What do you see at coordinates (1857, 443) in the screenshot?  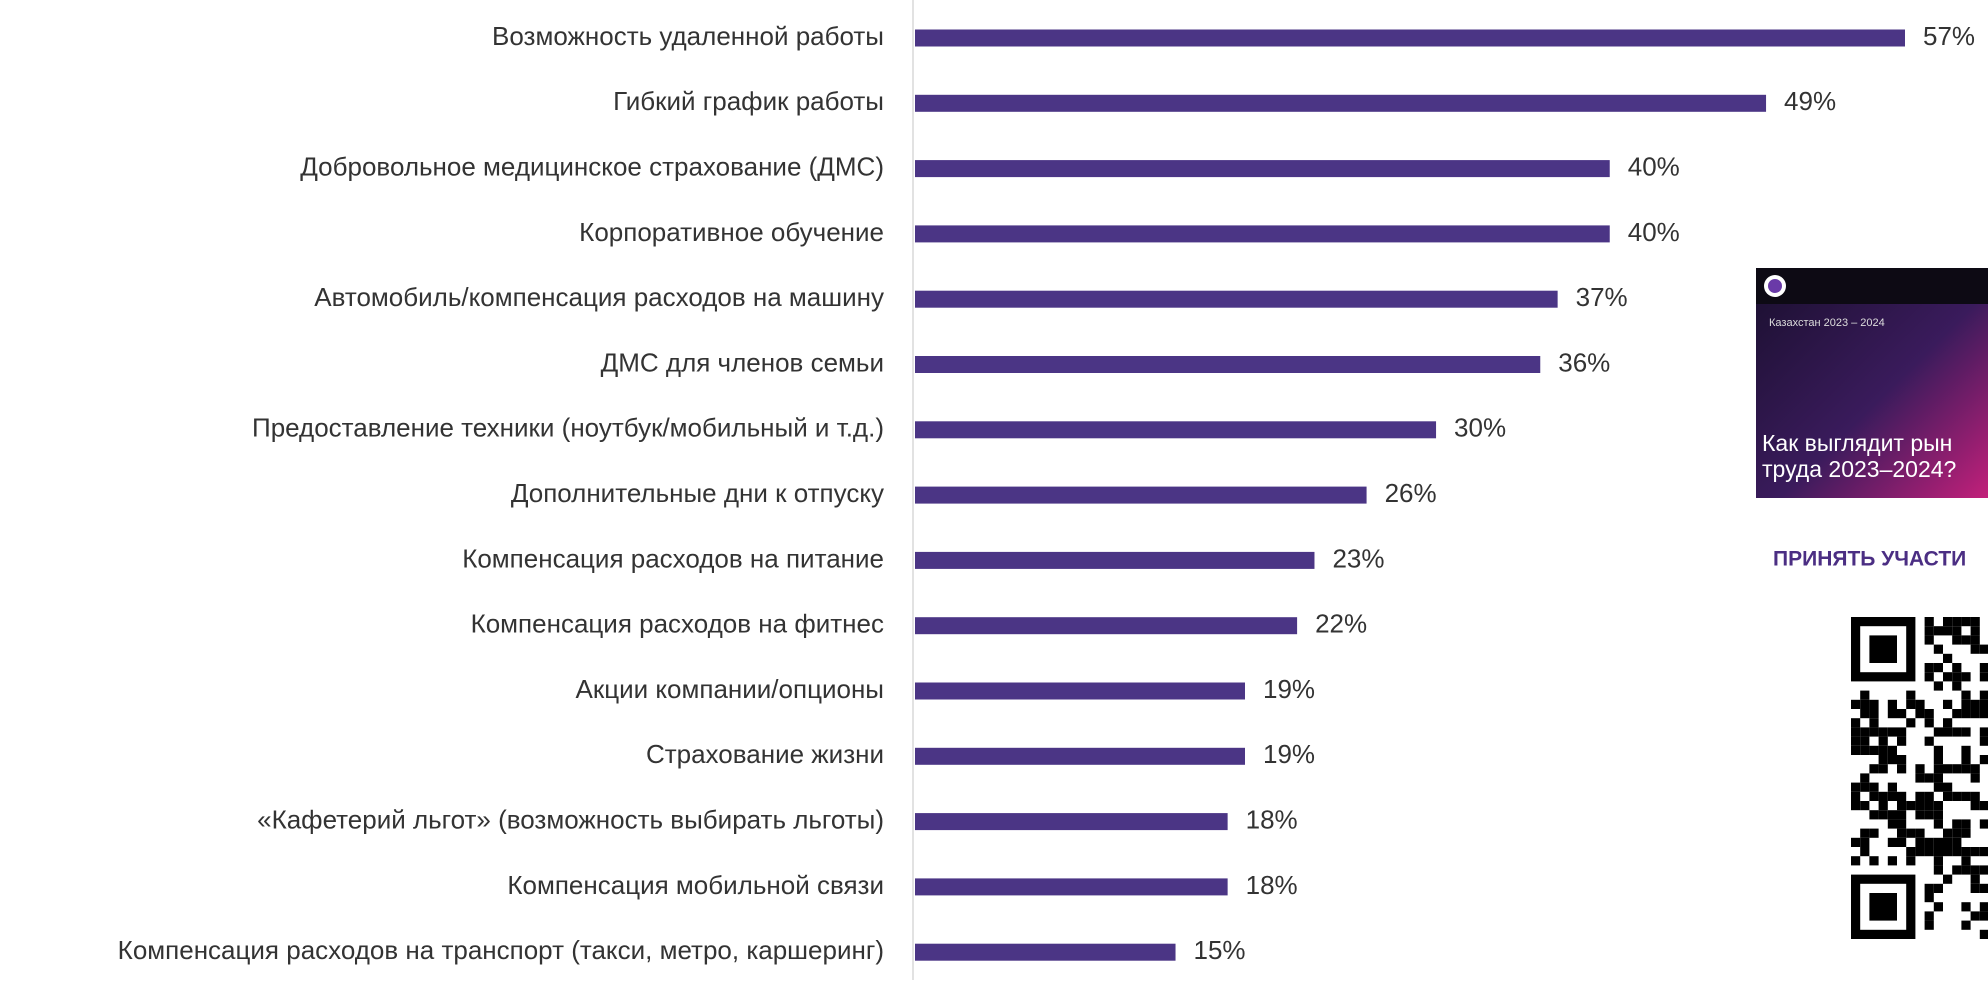 I see `promo-headline: Как выглядит рын` at bounding box center [1857, 443].